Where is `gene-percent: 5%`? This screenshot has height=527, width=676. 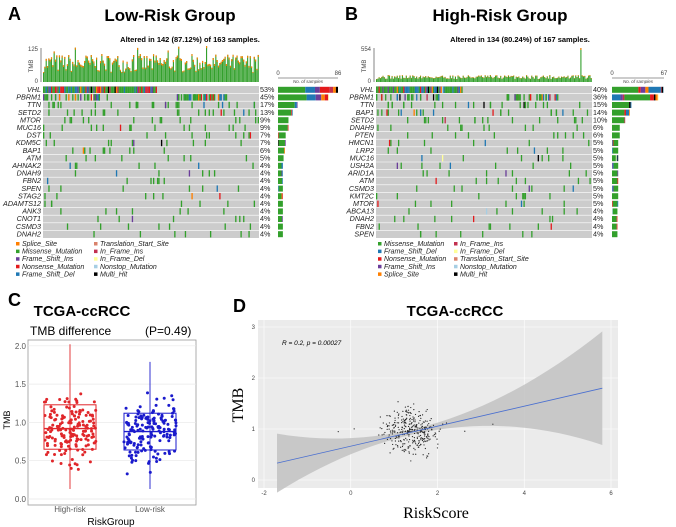 gene-percent: 5% is located at coordinates (598, 195).